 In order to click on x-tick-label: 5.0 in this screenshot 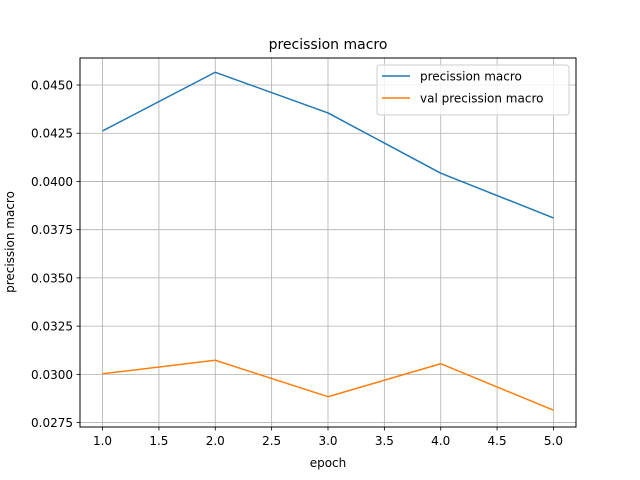, I will do `click(553, 441)`.